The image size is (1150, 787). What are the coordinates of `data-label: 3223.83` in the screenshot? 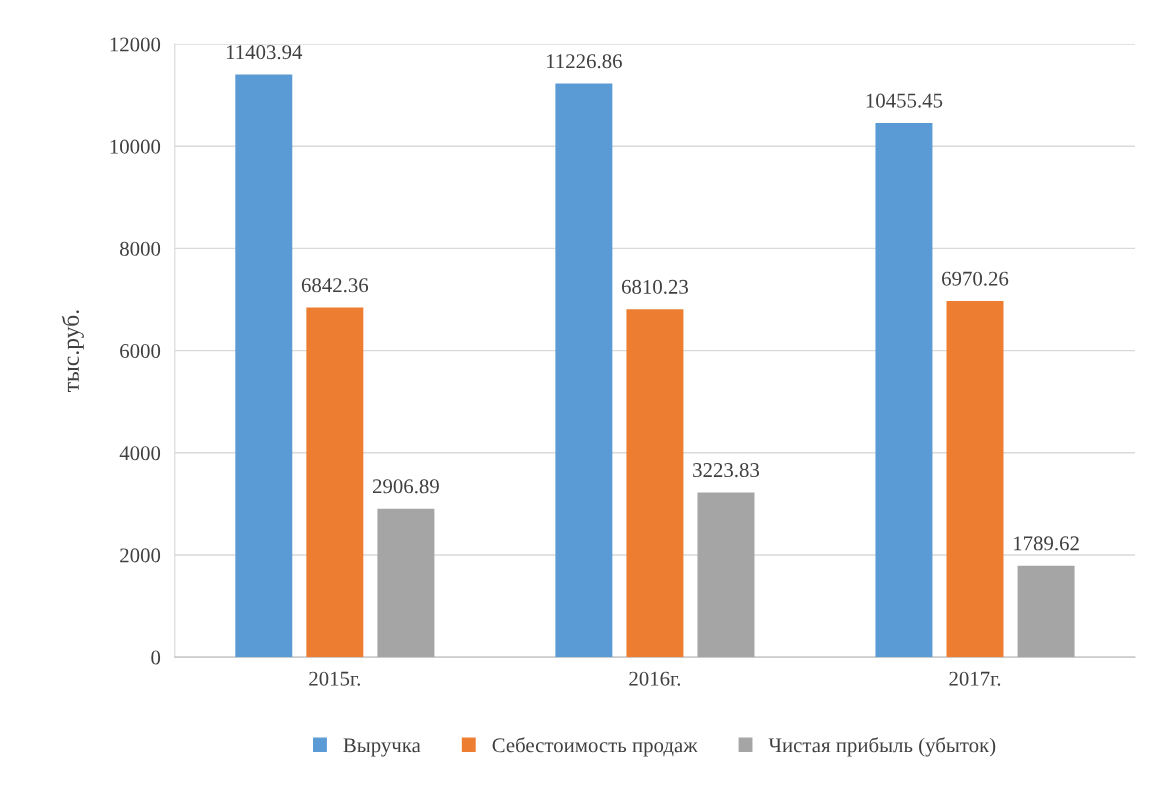 It's located at (726, 470).